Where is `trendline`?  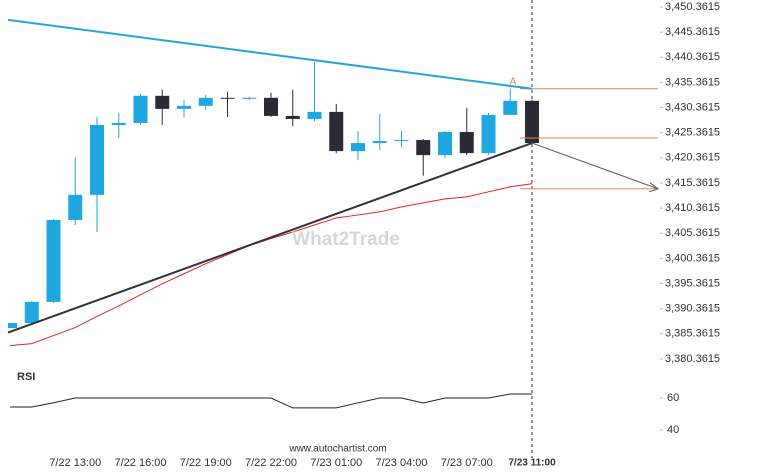 trendline is located at coordinates (270, 54).